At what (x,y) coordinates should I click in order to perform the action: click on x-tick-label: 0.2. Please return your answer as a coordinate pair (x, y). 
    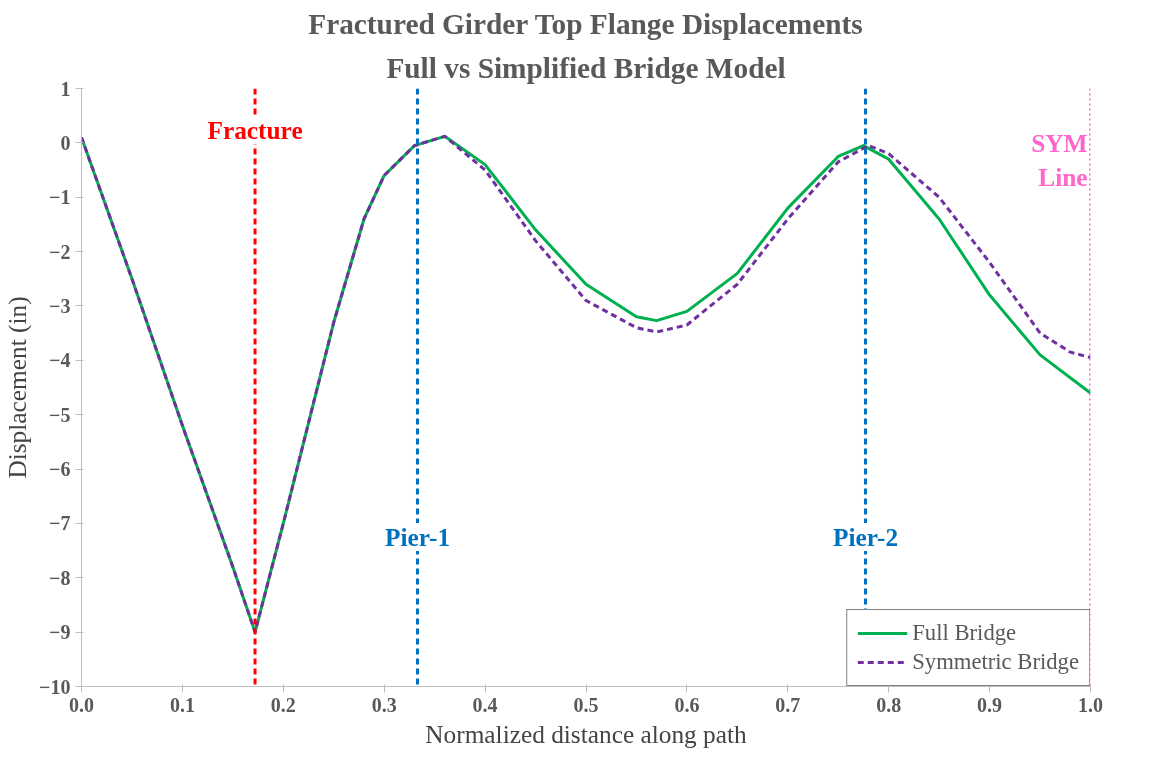
    Looking at the image, I should click on (283, 704).